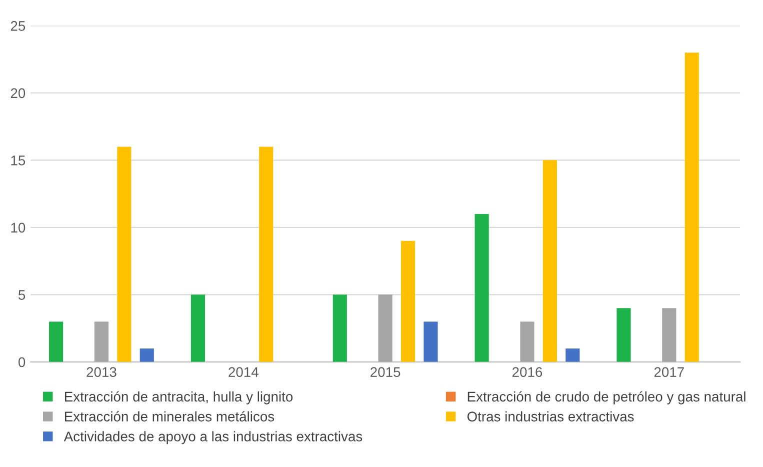 The width and height of the screenshot is (763, 467). Describe the element at coordinates (213, 437) in the screenshot. I see `legend-label: Actividades de apoyo a las industrias extractivas` at that location.